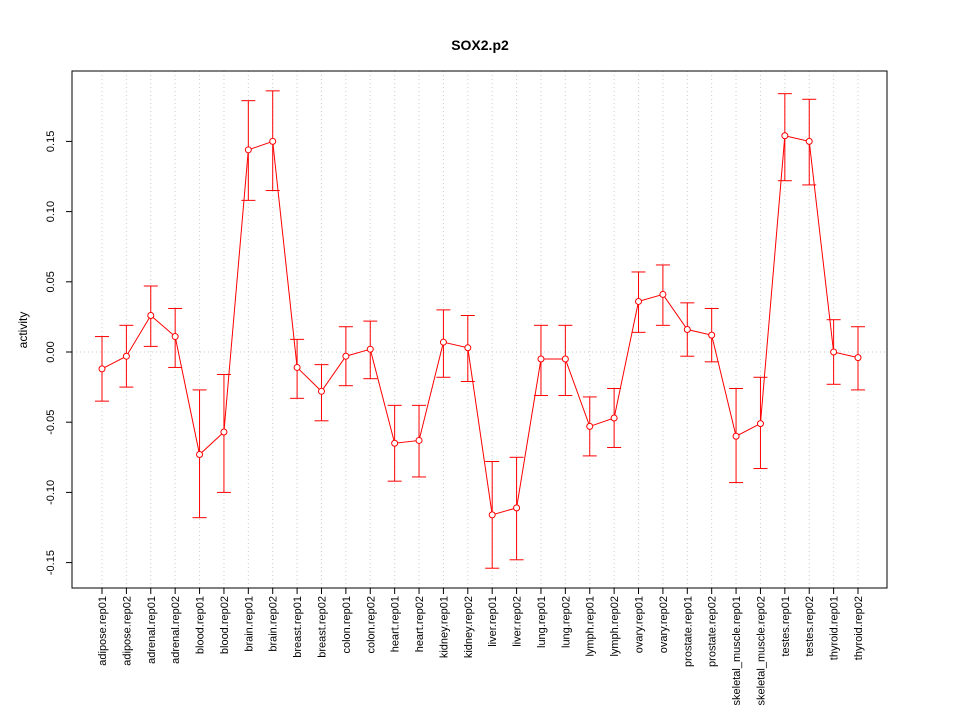  What do you see at coordinates (859, 628) in the screenshot?
I see `x-tick-label: thyroid.rep02` at bounding box center [859, 628].